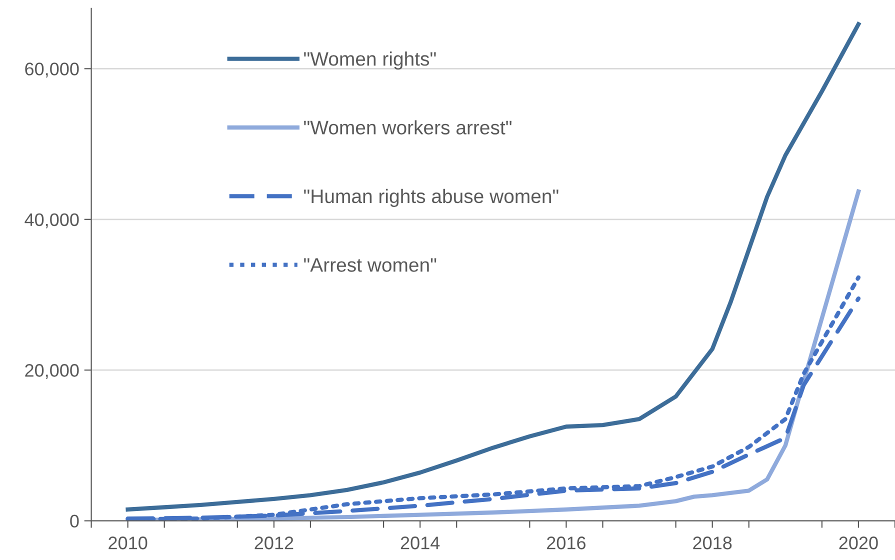  I want to click on x-tick-label: 2018, so click(712, 543).